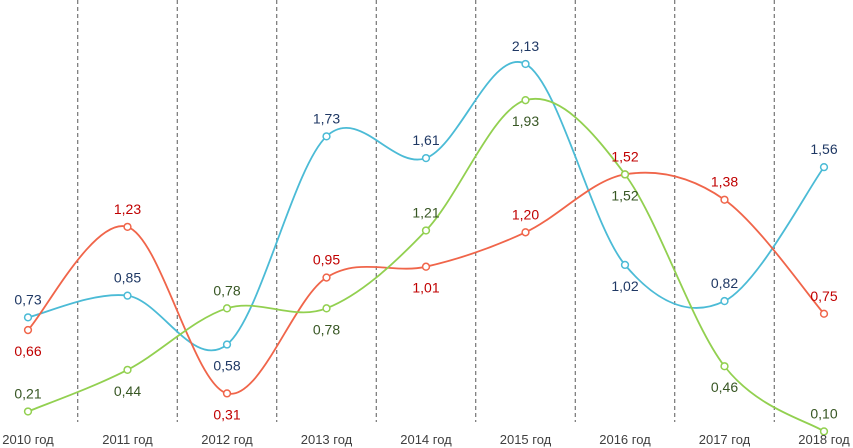  What do you see at coordinates (127, 439) in the screenshot?
I see `x-tick-label: 2011 год` at bounding box center [127, 439].